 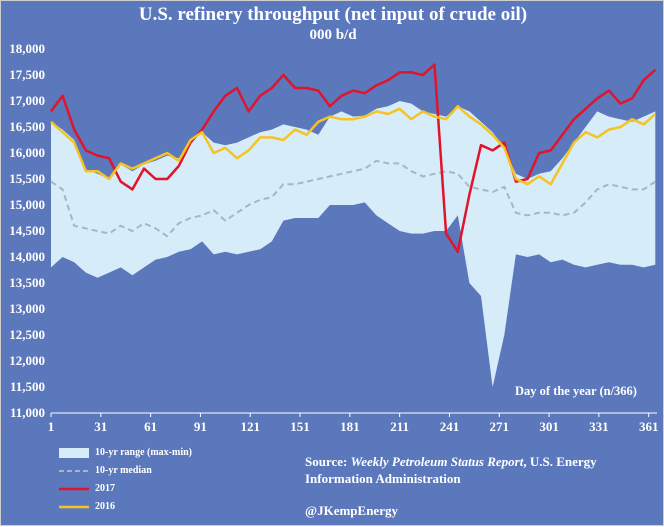 What do you see at coordinates (399, 426) in the screenshot?
I see `x-tick-label: 211` at bounding box center [399, 426].